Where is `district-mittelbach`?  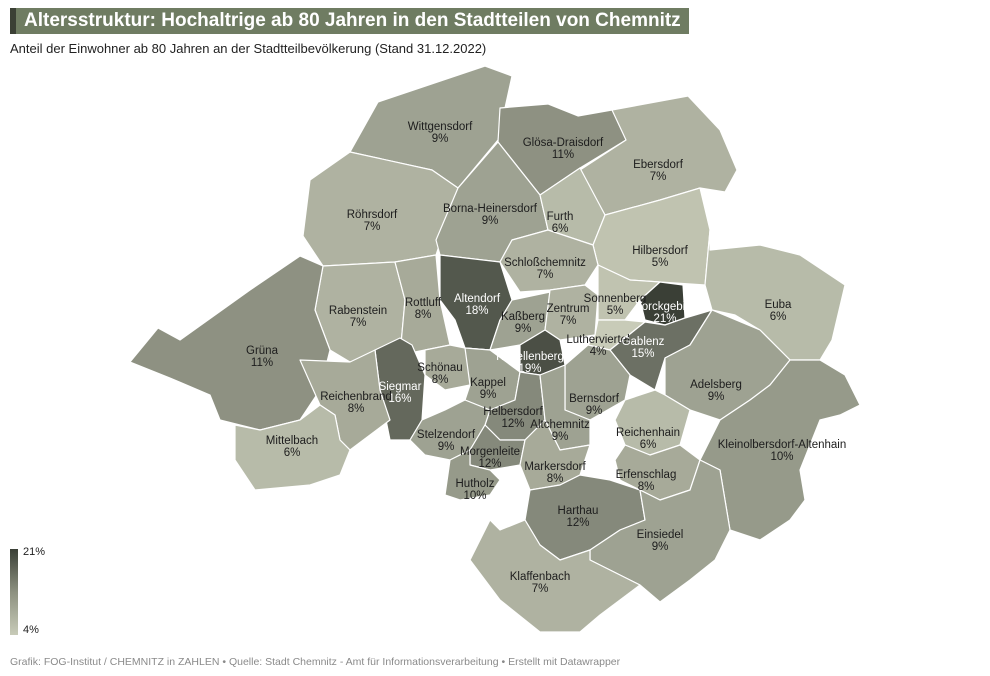 district-mittelbach is located at coordinates (292, 447).